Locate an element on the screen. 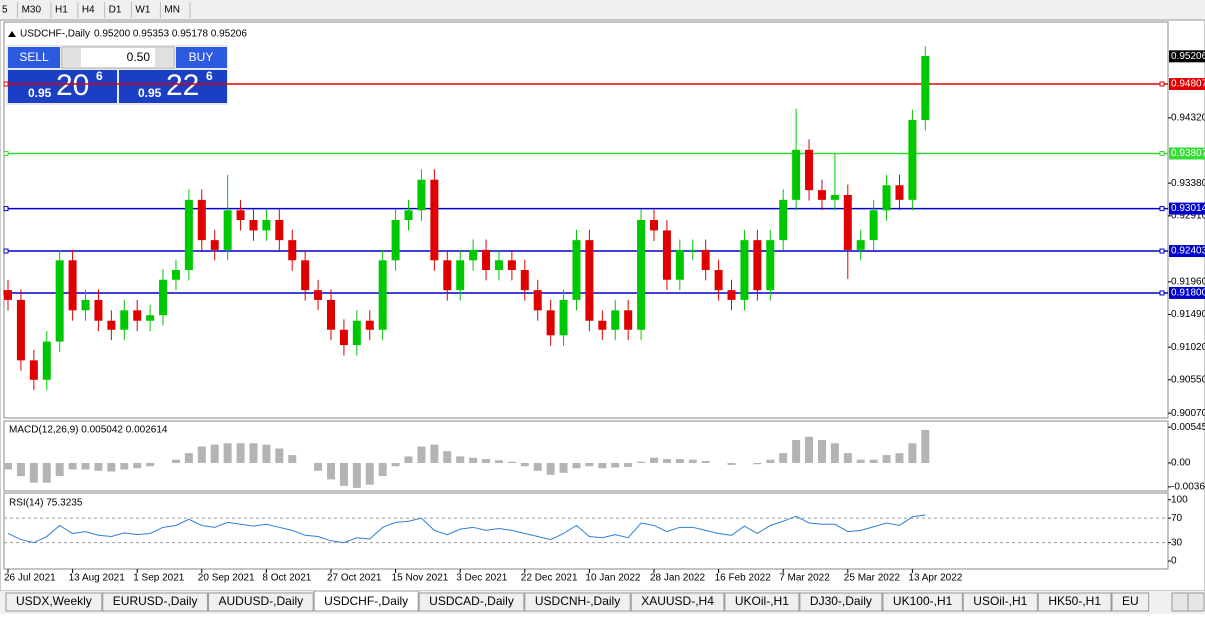 The width and height of the screenshot is (1205, 619). timeframe: D1 is located at coordinates (115, 10).